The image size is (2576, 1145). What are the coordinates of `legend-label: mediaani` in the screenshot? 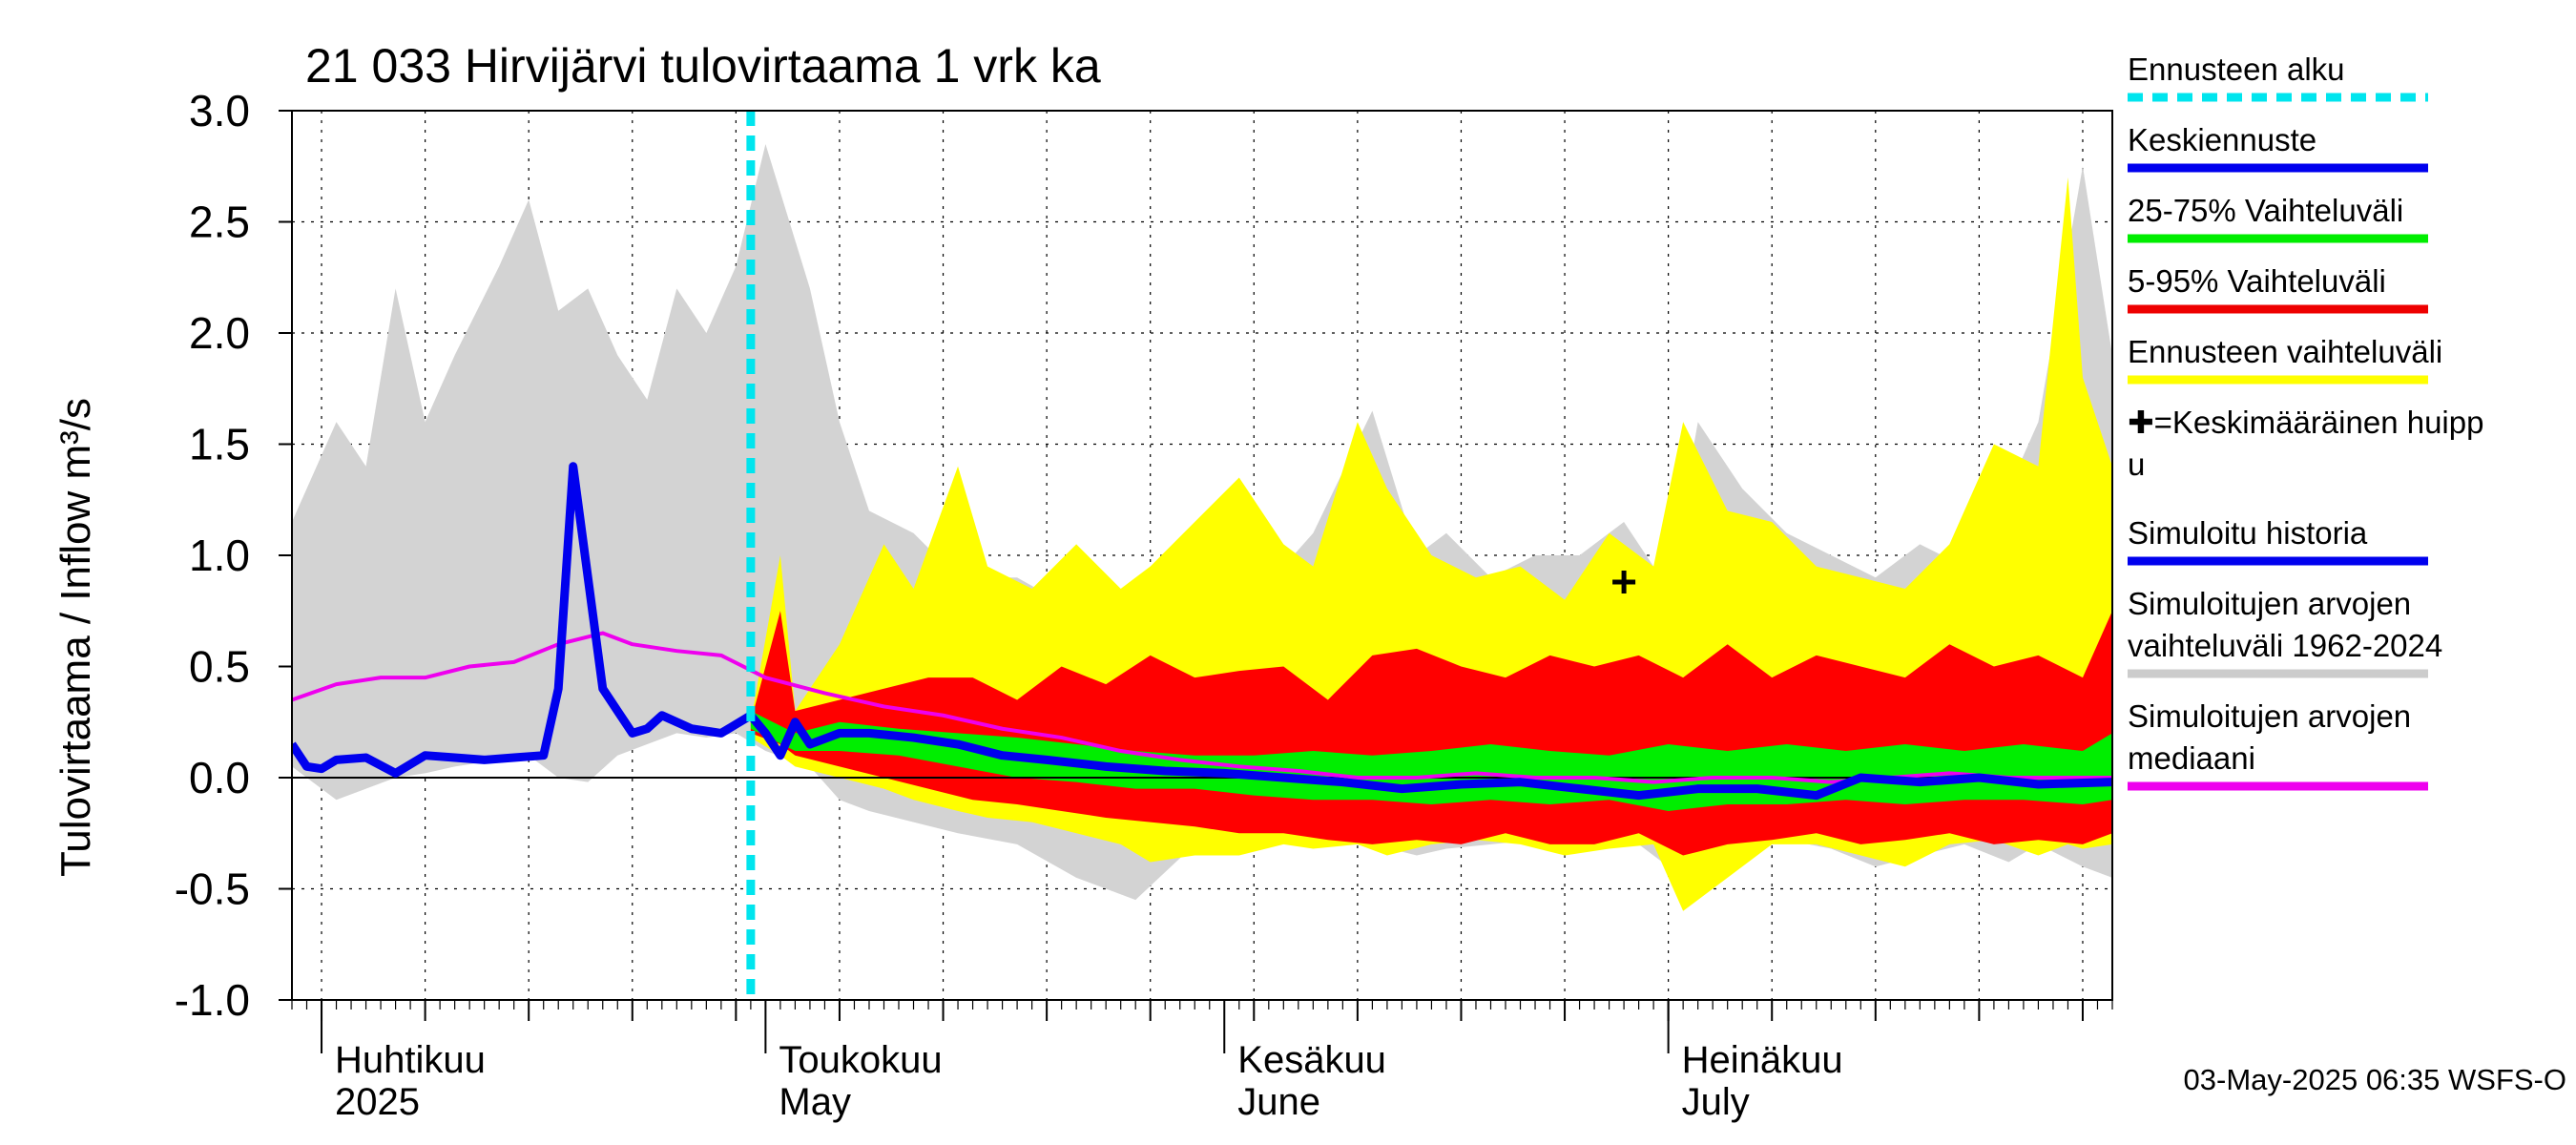 It's located at (2191, 758).